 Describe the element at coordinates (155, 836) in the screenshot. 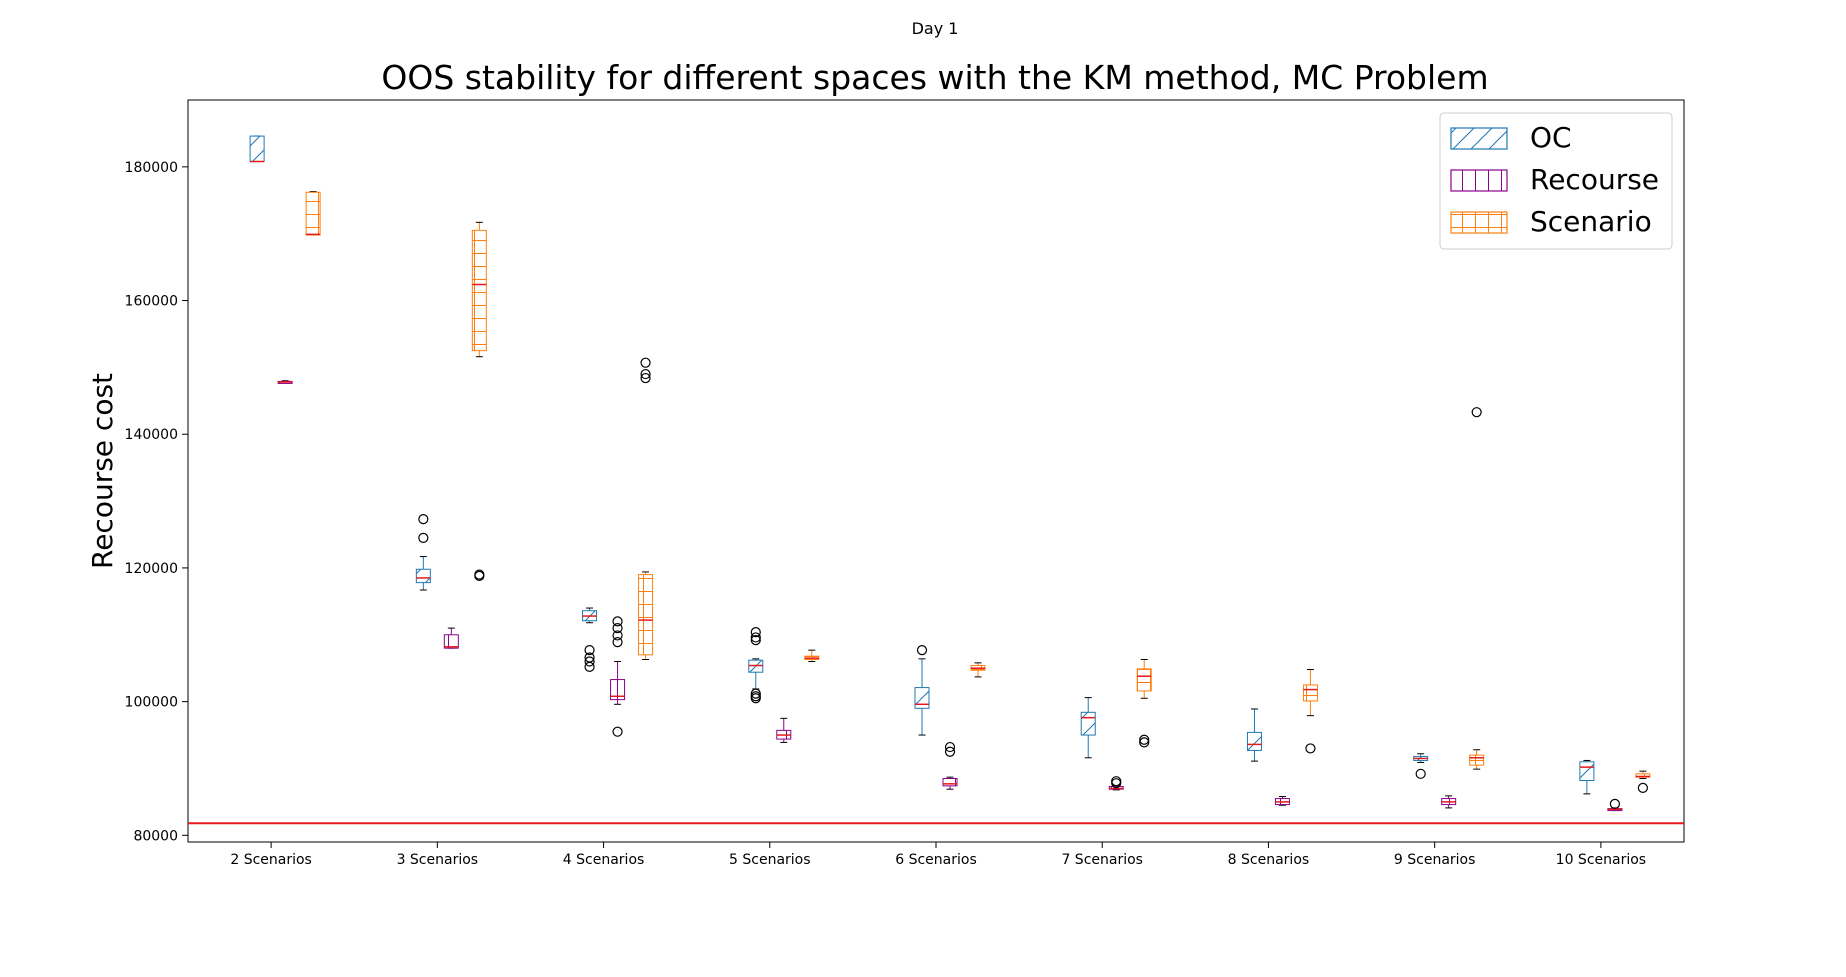

I see `y-tick-label: 80000` at that location.